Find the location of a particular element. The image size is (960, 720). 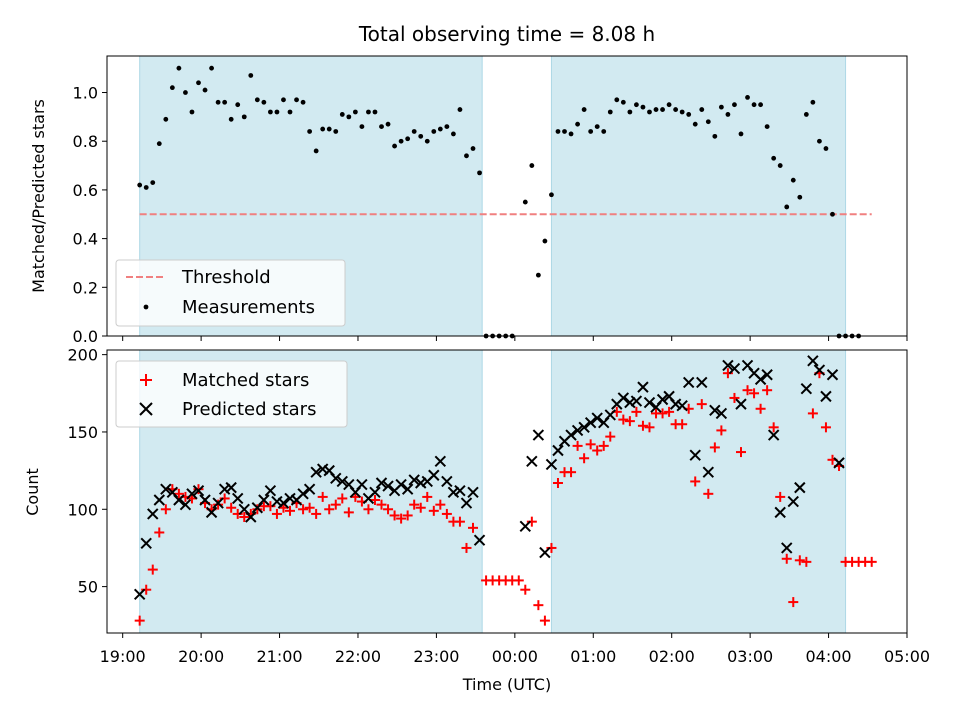

x-axis-label: Time (UTC) is located at coordinates (506, 684).